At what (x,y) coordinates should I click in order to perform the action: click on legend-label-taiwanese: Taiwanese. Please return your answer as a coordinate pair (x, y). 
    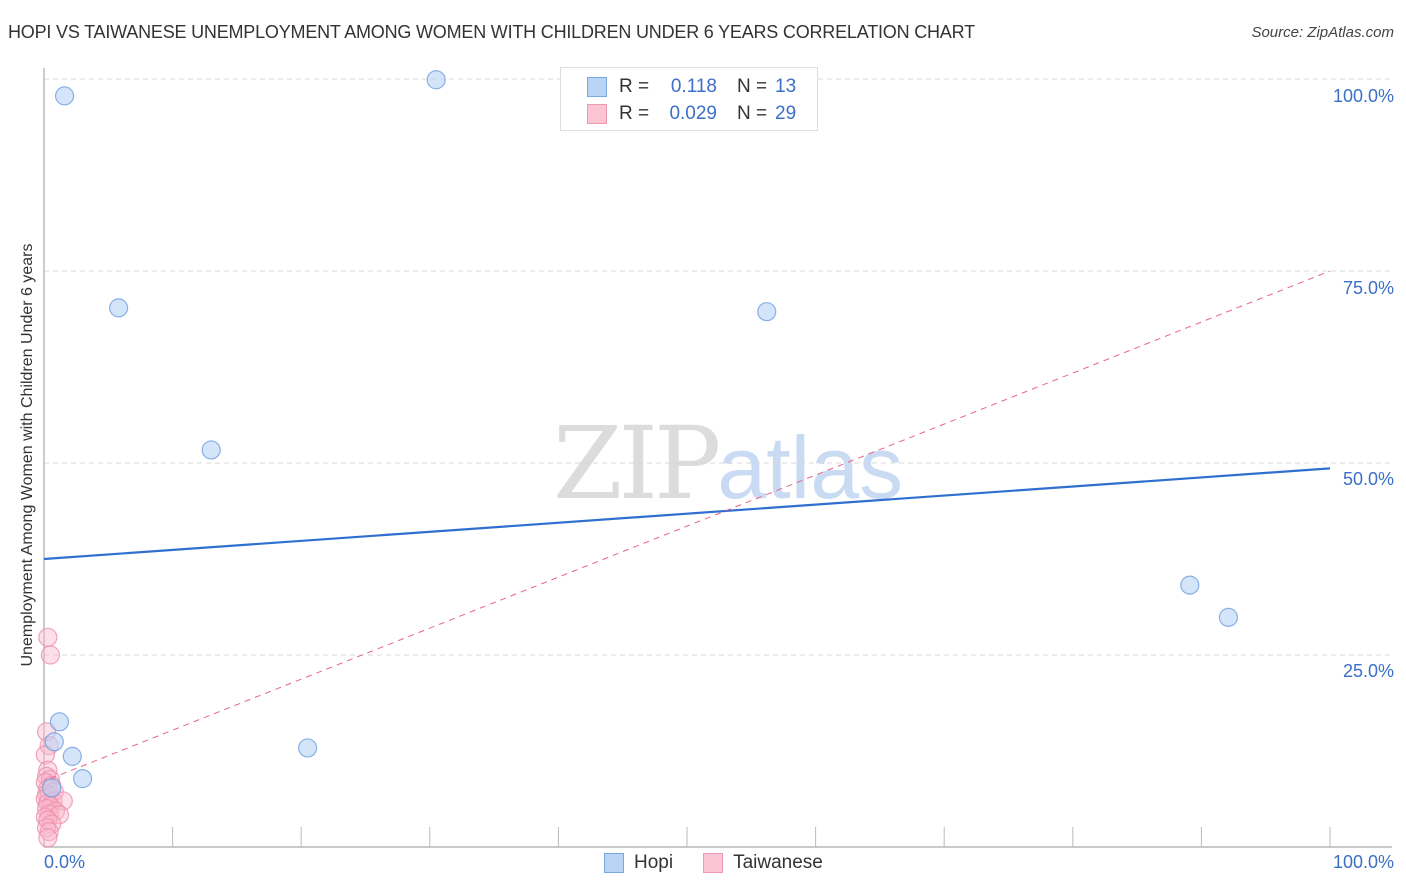
    Looking at the image, I should click on (778, 862).